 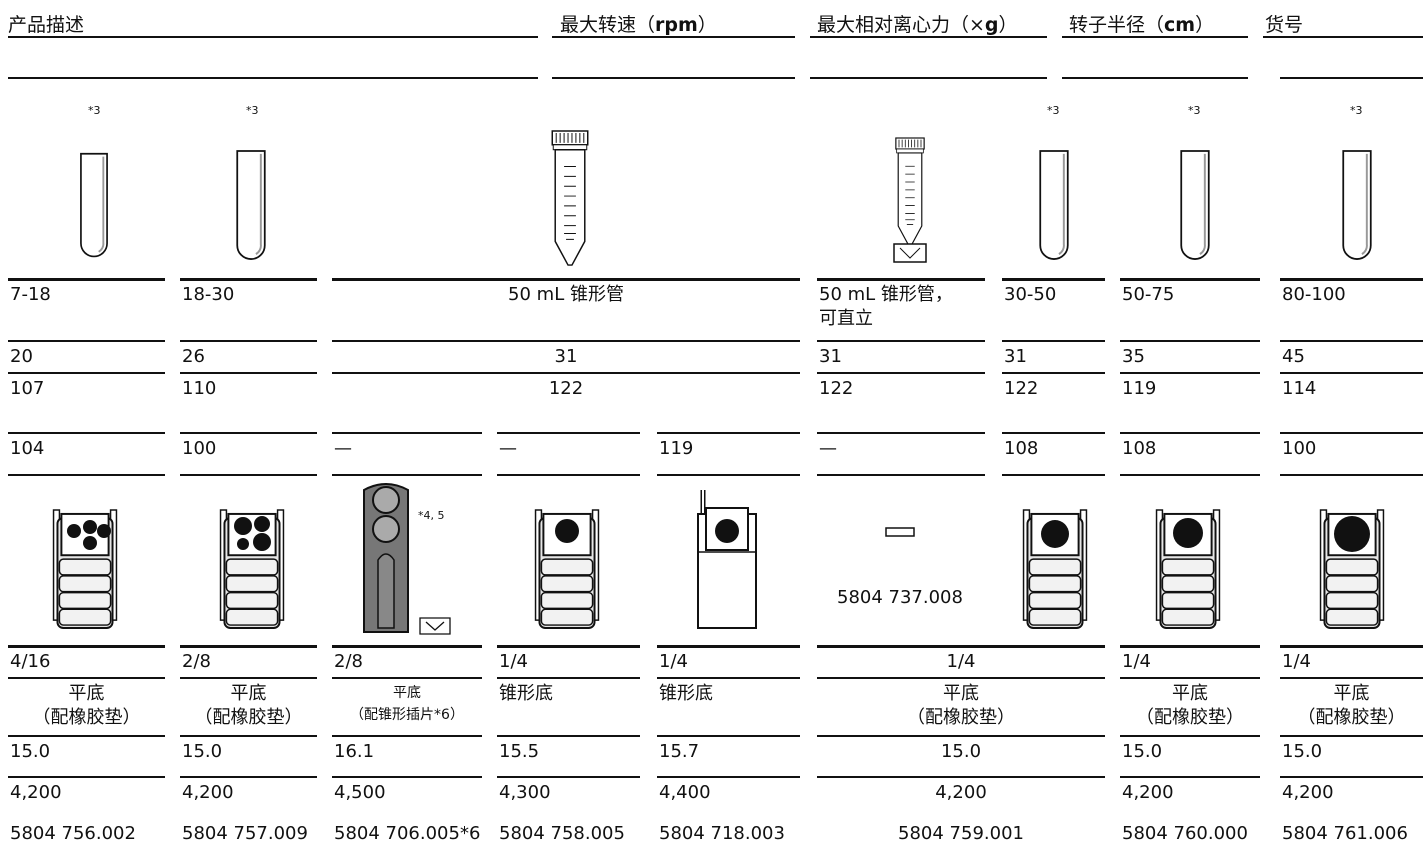 I want to click on footnote-mark: *3, so click(x=1356, y=110).